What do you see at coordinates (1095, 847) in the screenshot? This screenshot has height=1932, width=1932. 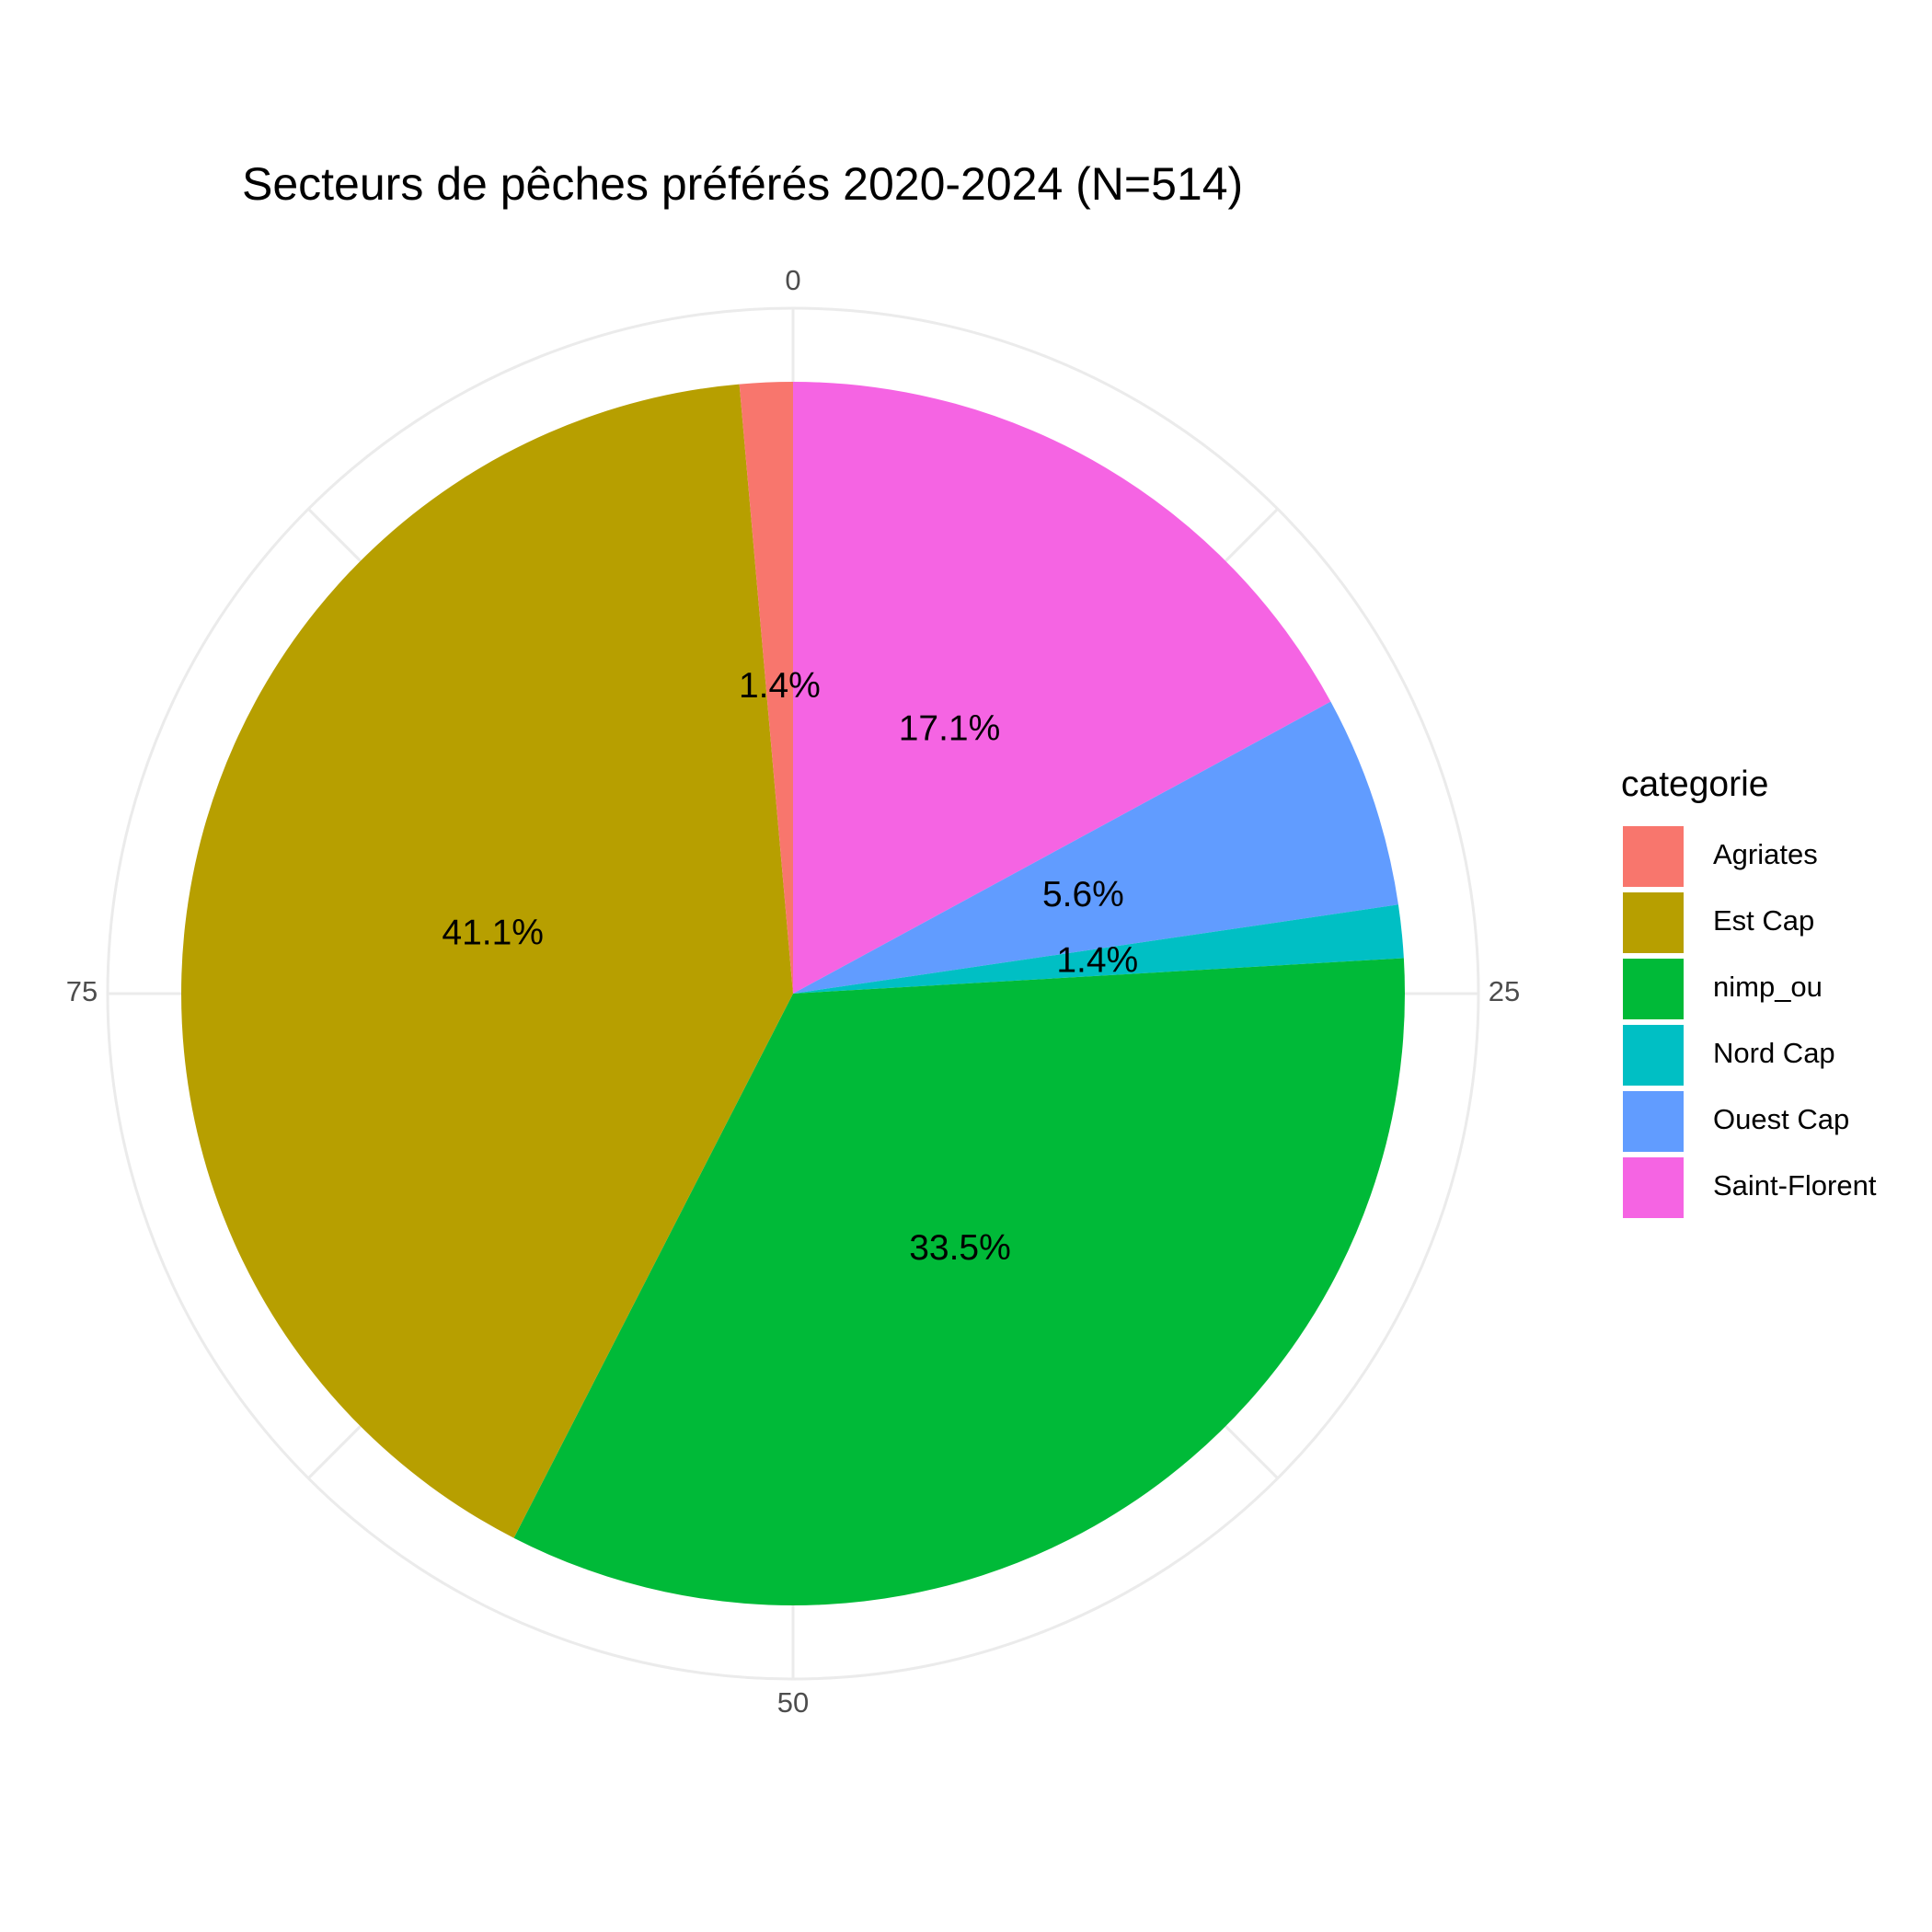 I see `pie-slice-ouest-cap` at bounding box center [1095, 847].